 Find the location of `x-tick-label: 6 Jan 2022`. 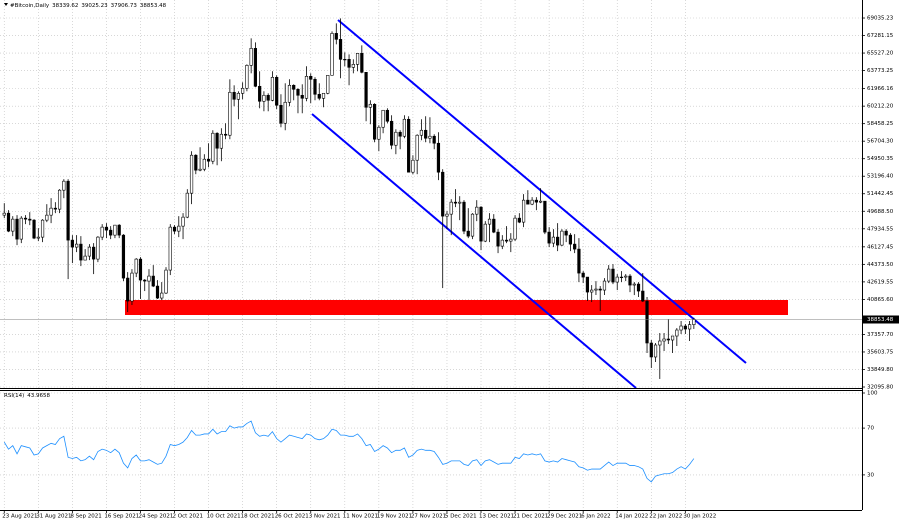

x-tick-label: 6 Jan 2022 is located at coordinates (595, 517).